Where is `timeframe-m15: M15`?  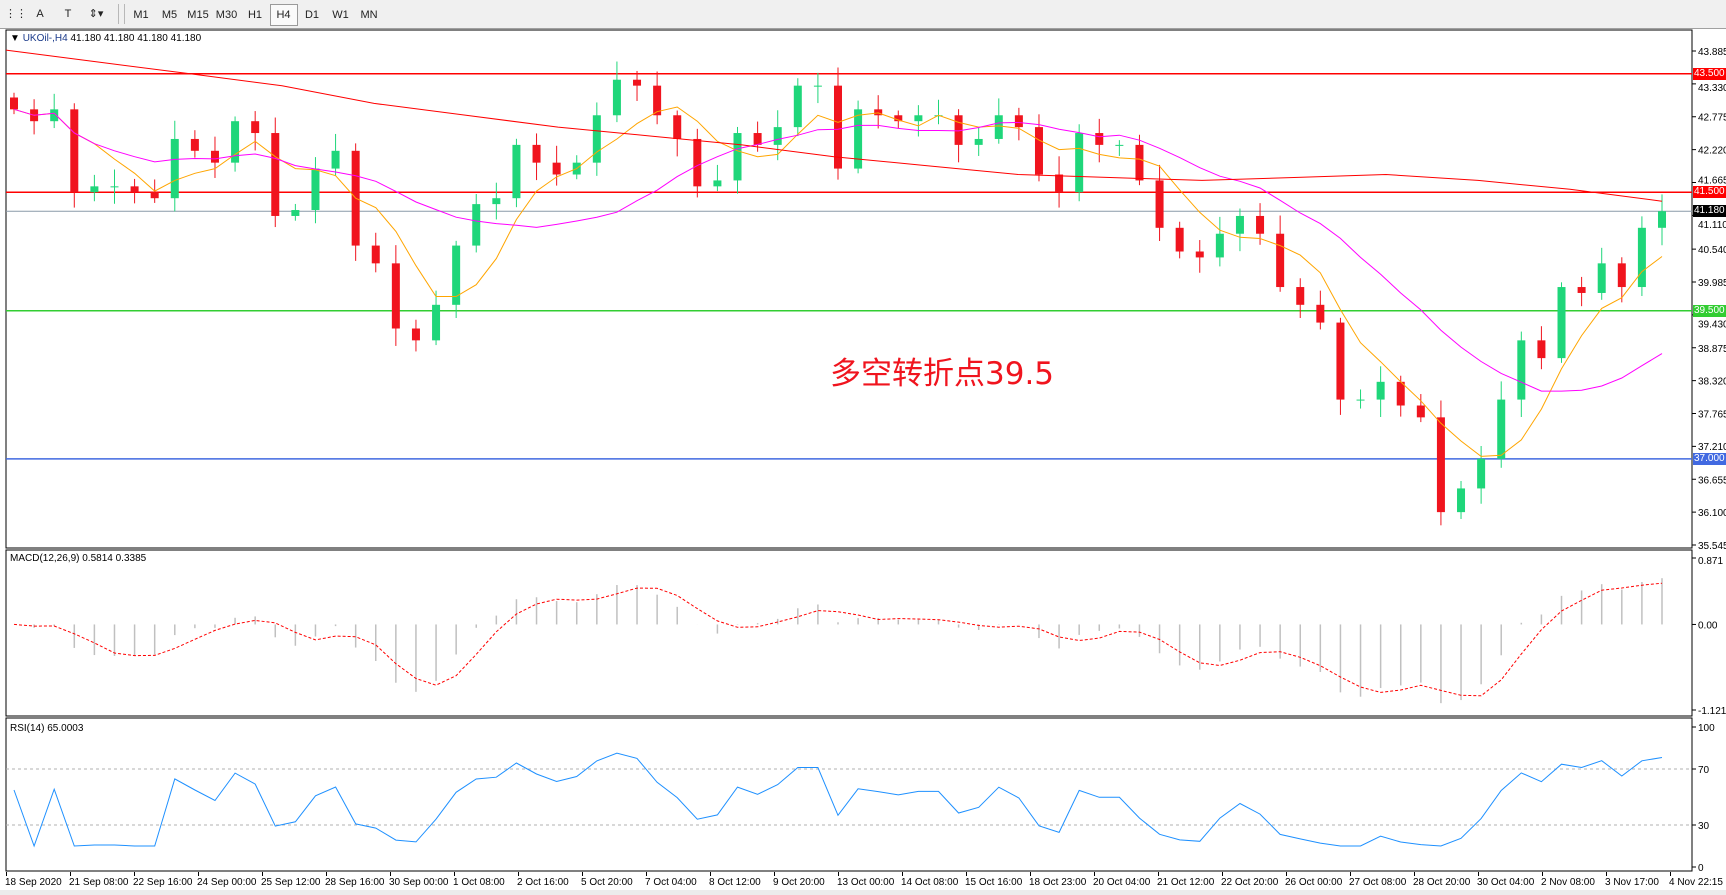
timeframe-m15: M15 is located at coordinates (198, 15).